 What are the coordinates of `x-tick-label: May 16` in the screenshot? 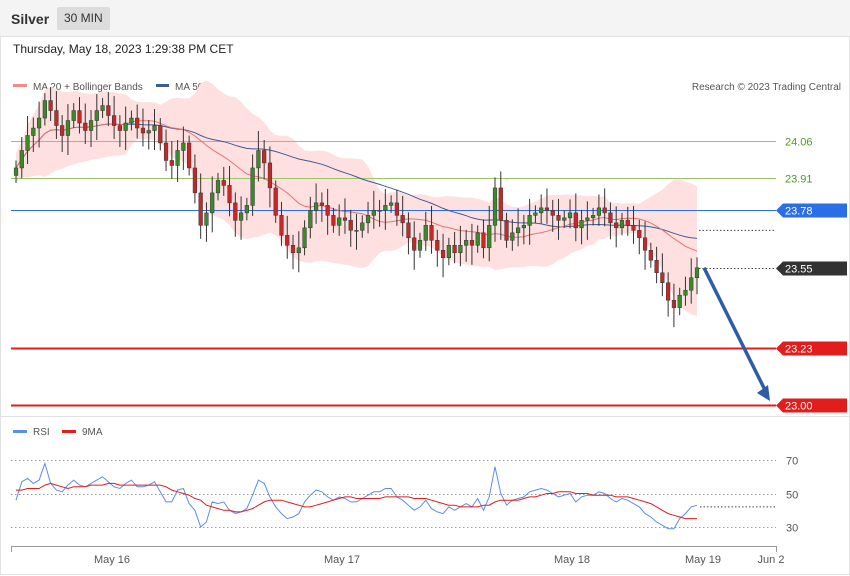 It's located at (112, 560).